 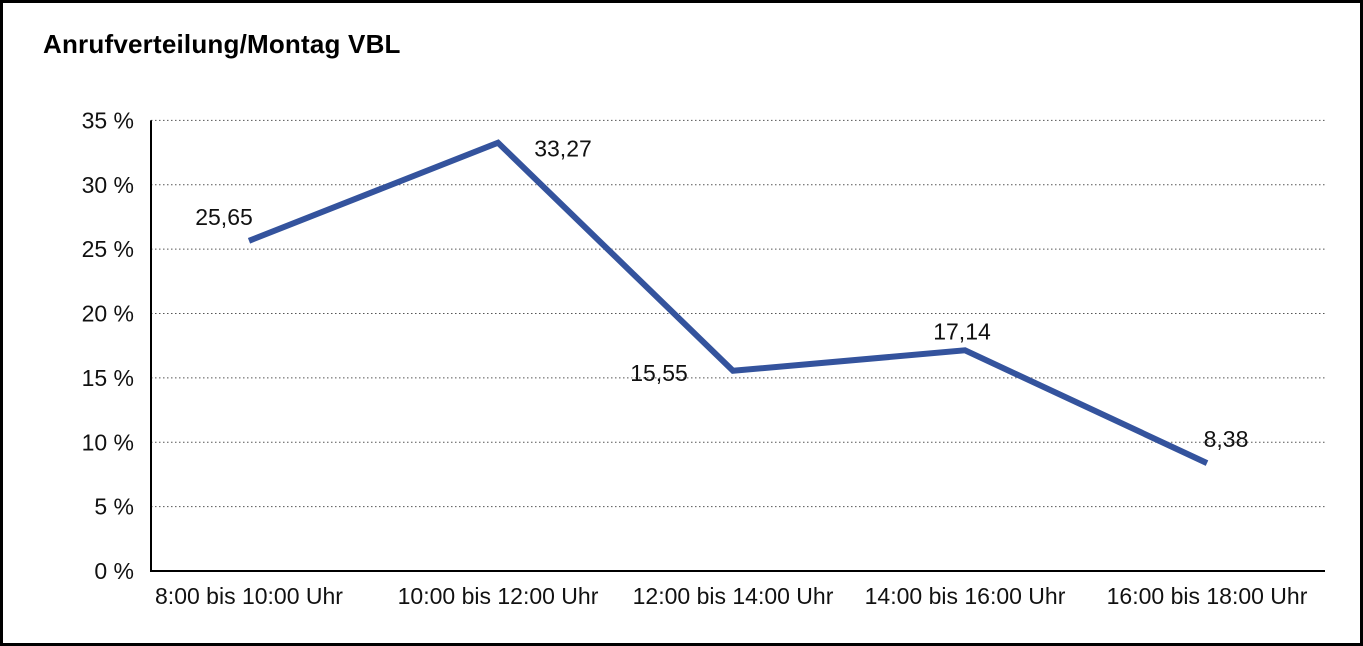 What do you see at coordinates (962, 331) in the screenshot?
I see `data-point-label: 17,14` at bounding box center [962, 331].